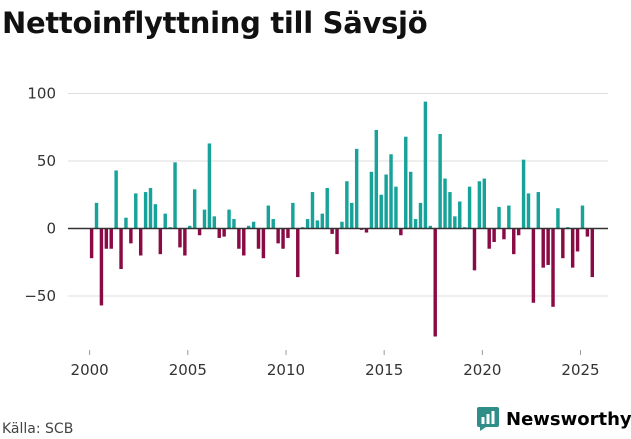 This screenshot has width=631, height=439. I want to click on source-note: Källa: SCB, so click(38, 429).